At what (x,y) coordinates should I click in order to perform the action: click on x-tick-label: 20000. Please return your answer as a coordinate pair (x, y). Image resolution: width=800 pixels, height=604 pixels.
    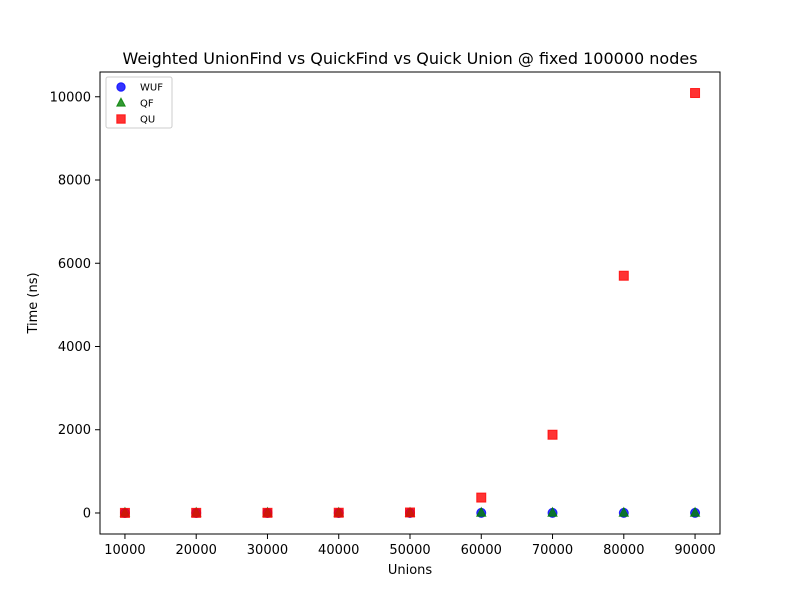
    Looking at the image, I should click on (196, 550).